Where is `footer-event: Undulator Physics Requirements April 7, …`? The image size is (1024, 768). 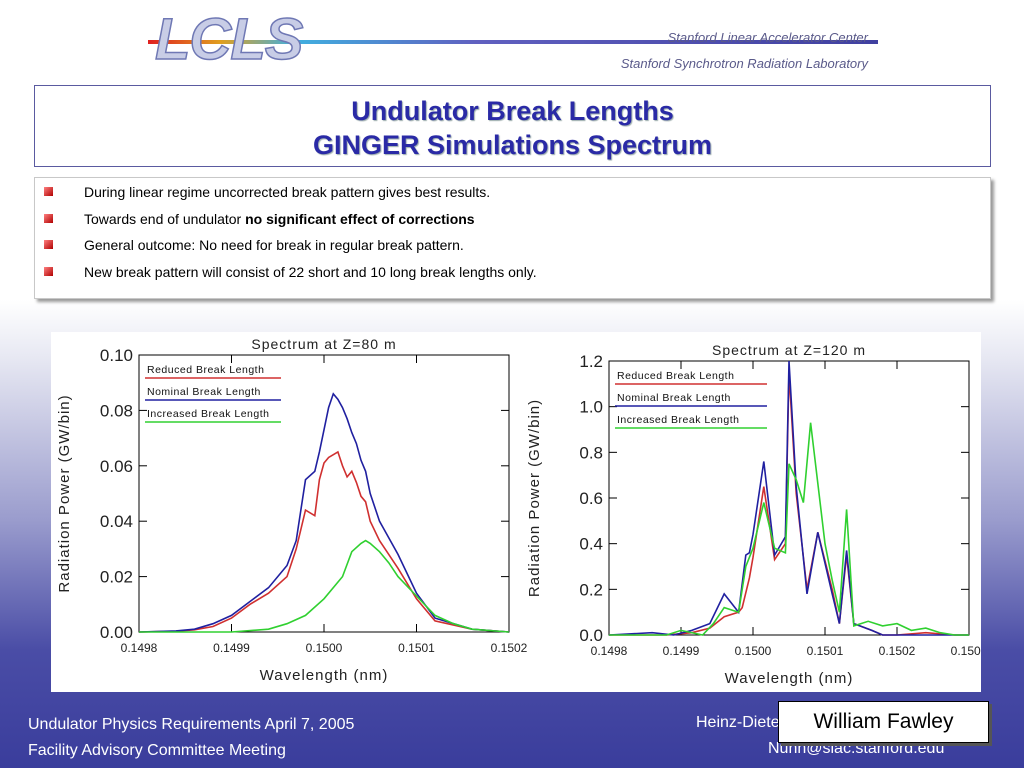
footer-event: Undulator Physics Requirements April 7, … is located at coordinates (191, 724).